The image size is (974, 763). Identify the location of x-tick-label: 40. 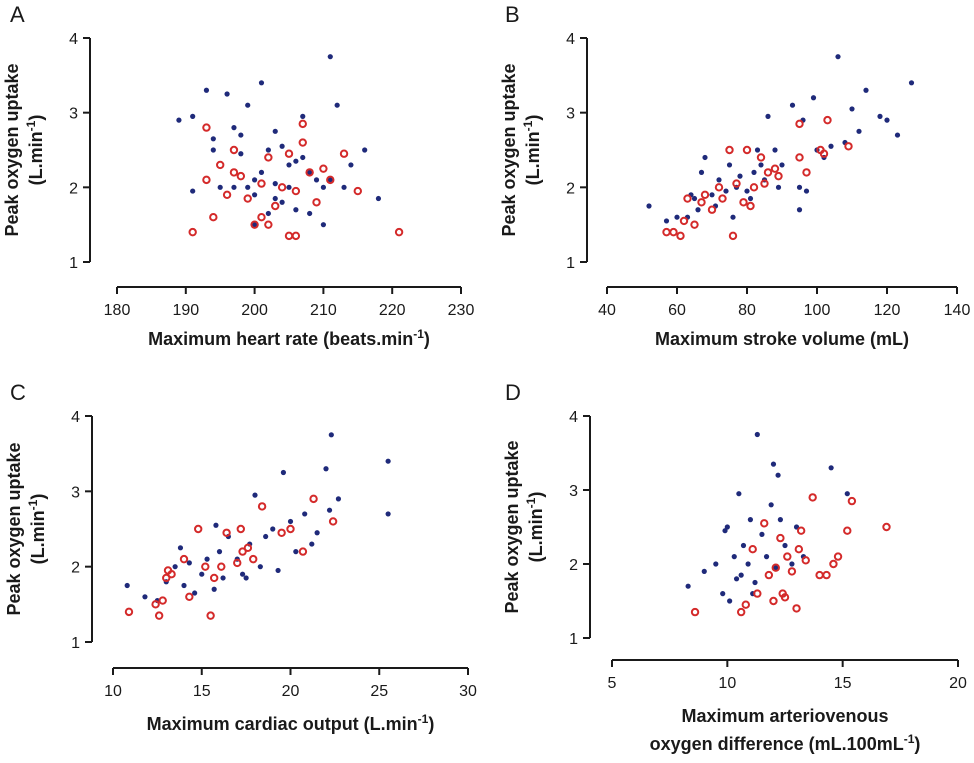
(607, 310).